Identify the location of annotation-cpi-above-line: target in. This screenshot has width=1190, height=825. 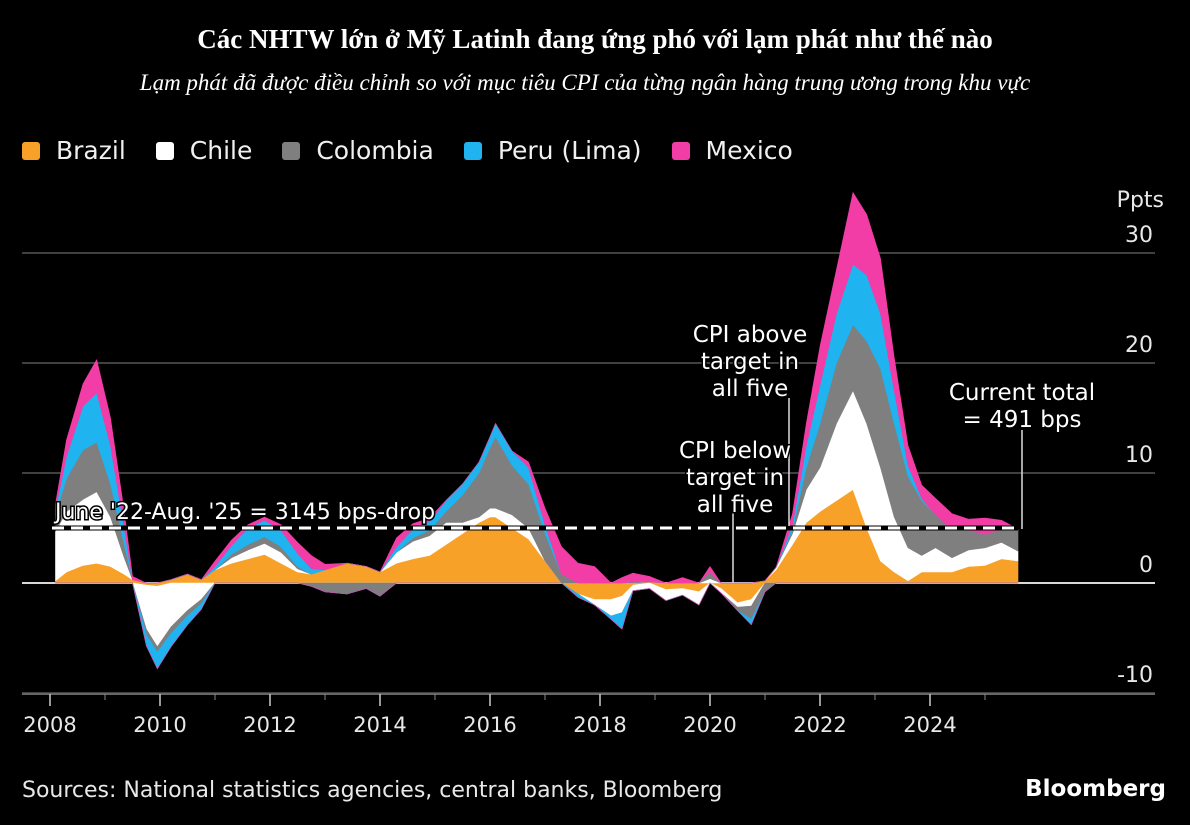
(750, 362).